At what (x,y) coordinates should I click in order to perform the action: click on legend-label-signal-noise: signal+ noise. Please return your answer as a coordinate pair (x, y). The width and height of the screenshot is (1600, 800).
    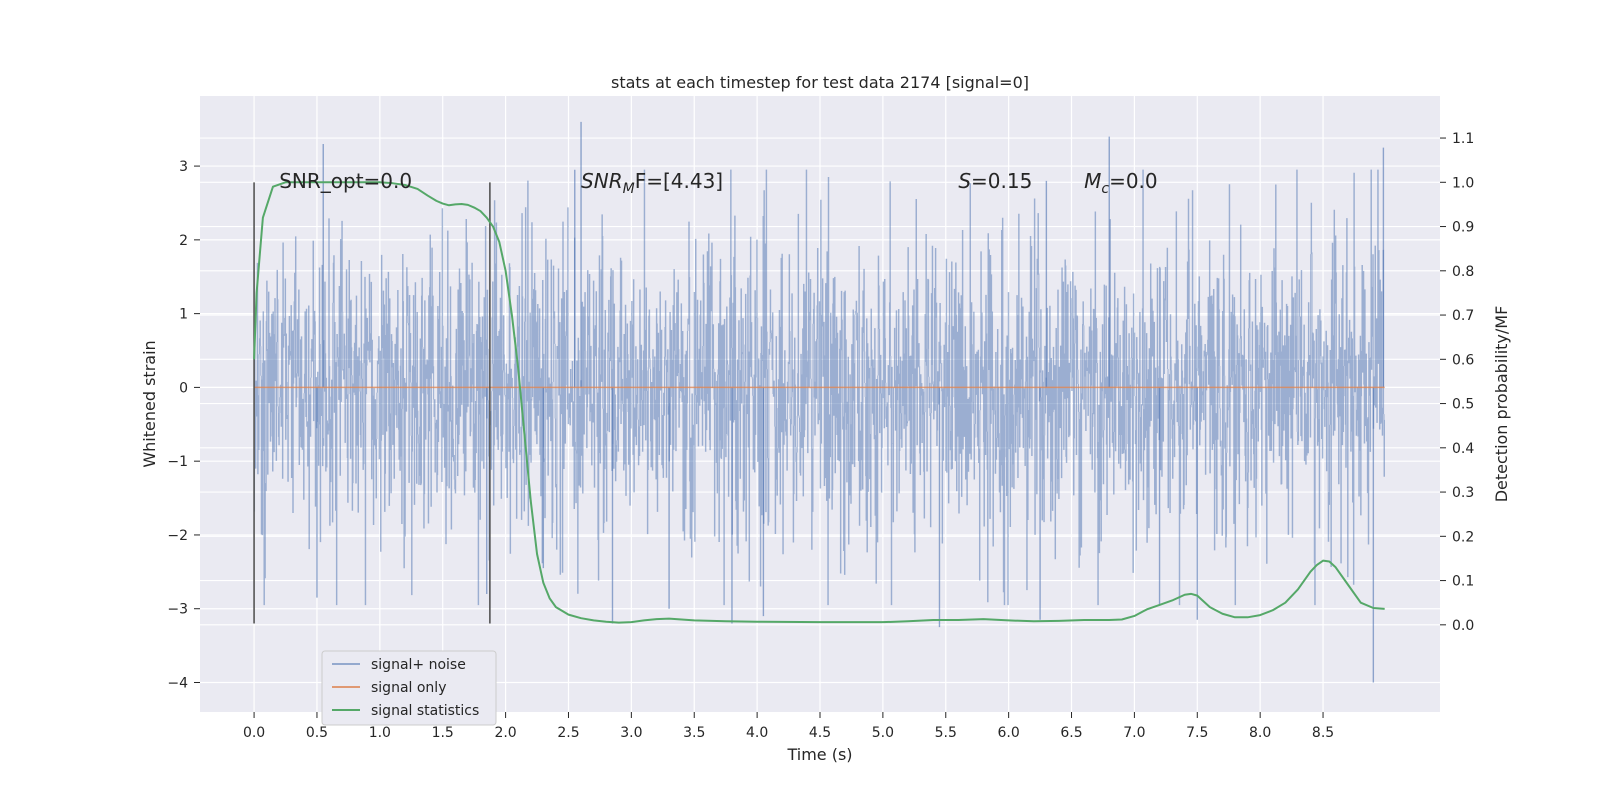
    Looking at the image, I should click on (418, 665).